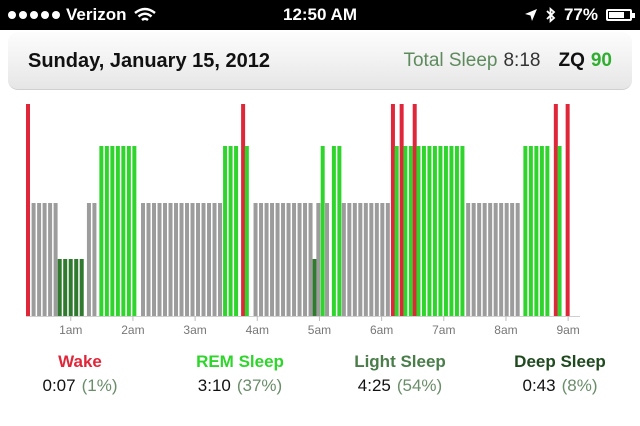 The image size is (640, 426). What do you see at coordinates (579, 385) in the screenshot?
I see `legend-percent: (8%)` at bounding box center [579, 385].